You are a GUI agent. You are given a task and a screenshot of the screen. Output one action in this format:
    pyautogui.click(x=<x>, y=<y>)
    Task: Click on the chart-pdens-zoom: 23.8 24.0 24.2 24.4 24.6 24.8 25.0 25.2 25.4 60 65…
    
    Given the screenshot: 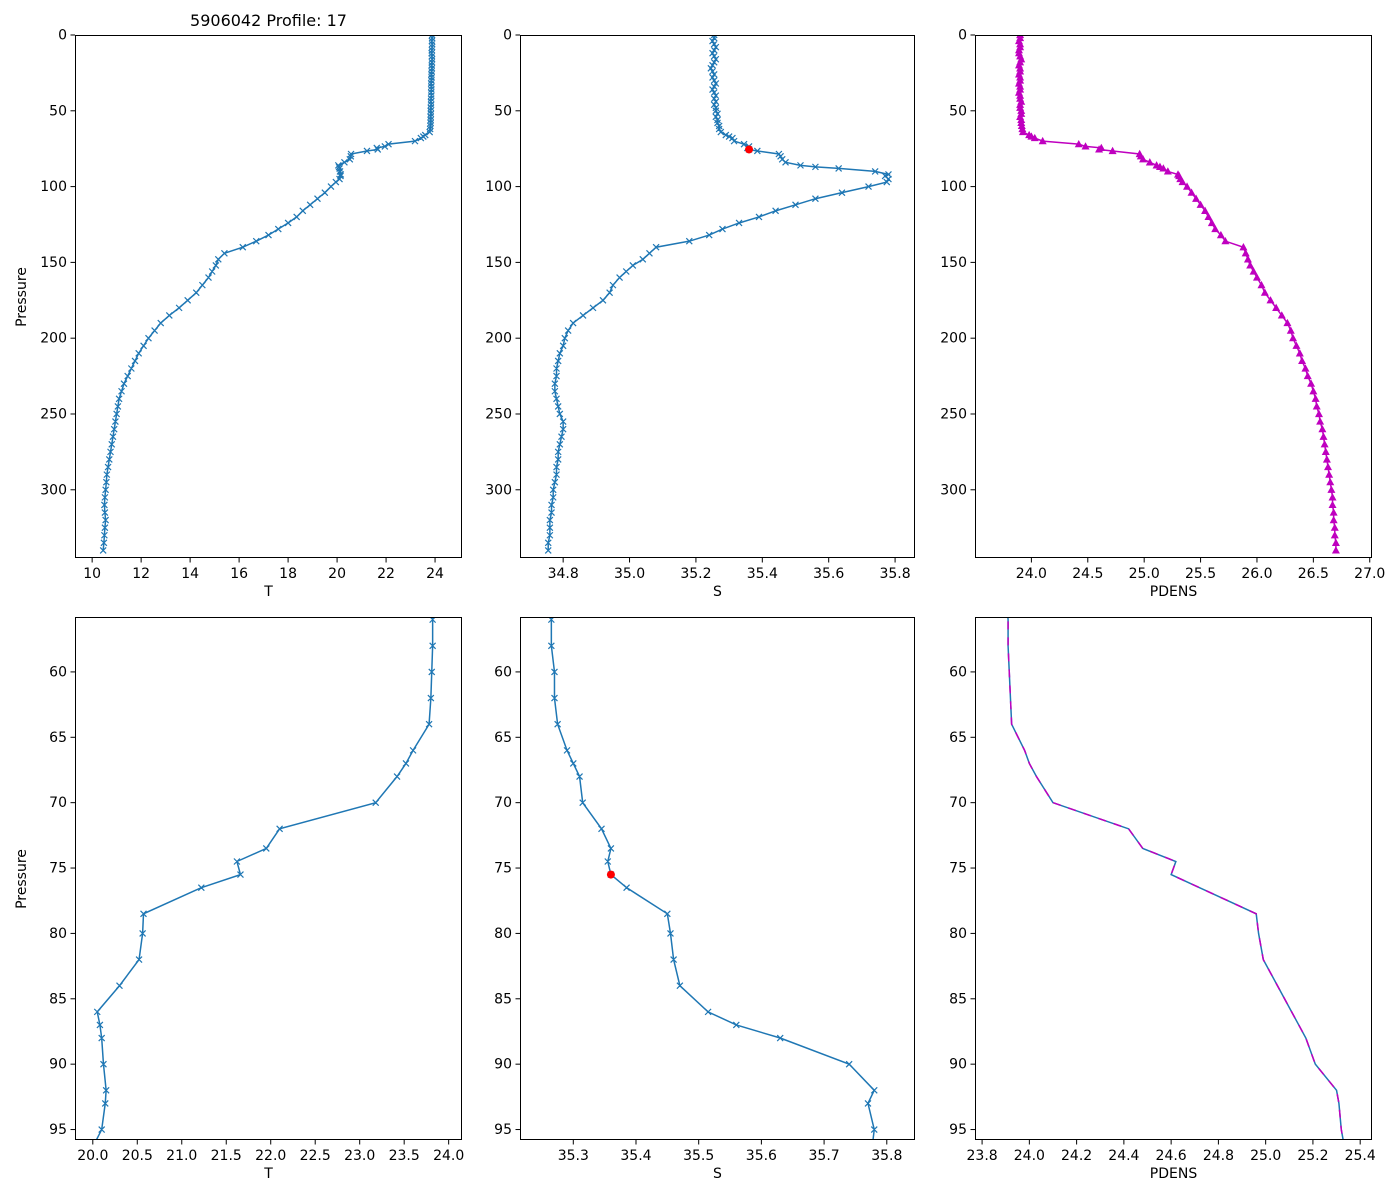 What is the action you would take?
    pyautogui.click(x=1162, y=890)
    